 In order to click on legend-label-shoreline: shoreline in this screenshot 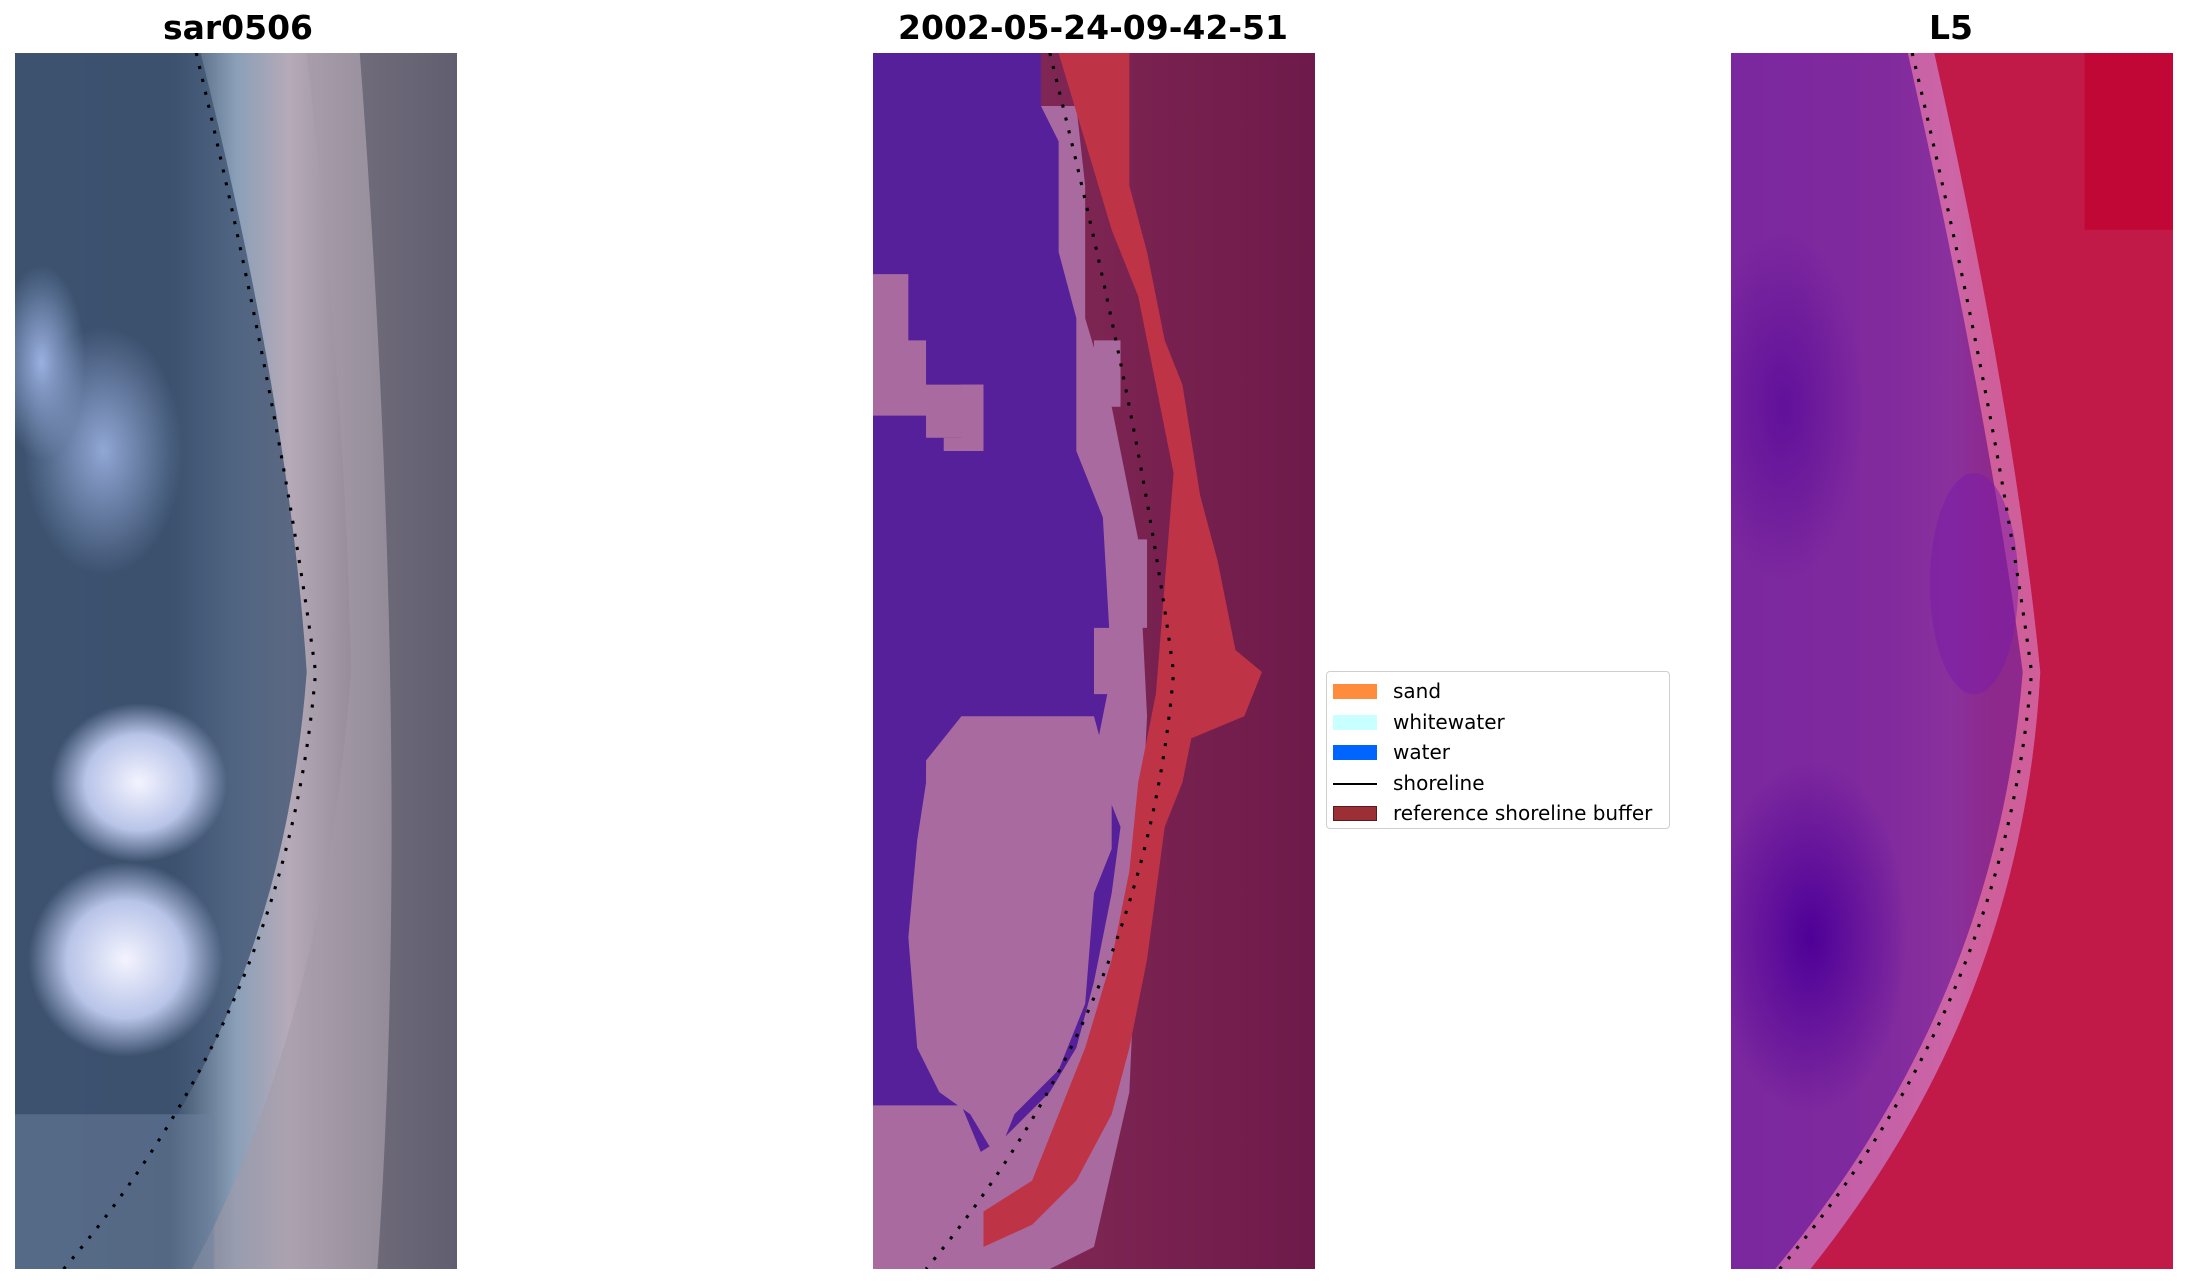, I will do `click(1439, 782)`.